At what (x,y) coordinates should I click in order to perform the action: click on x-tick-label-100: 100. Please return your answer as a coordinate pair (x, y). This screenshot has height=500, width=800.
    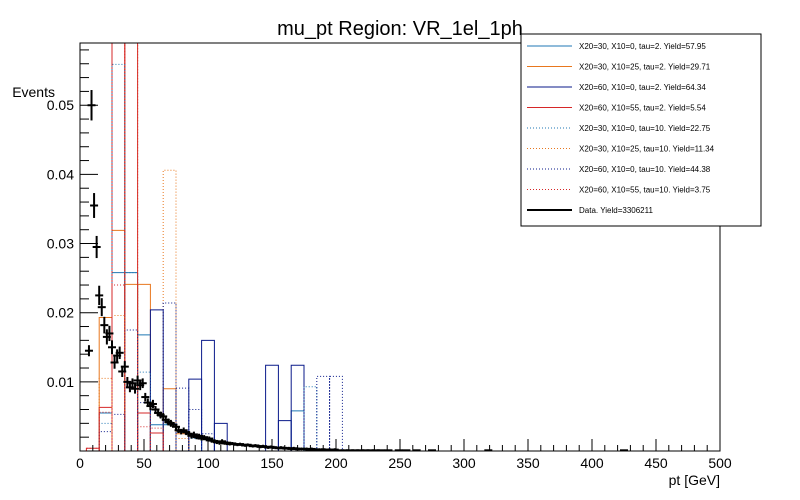
    Looking at the image, I should click on (208, 463).